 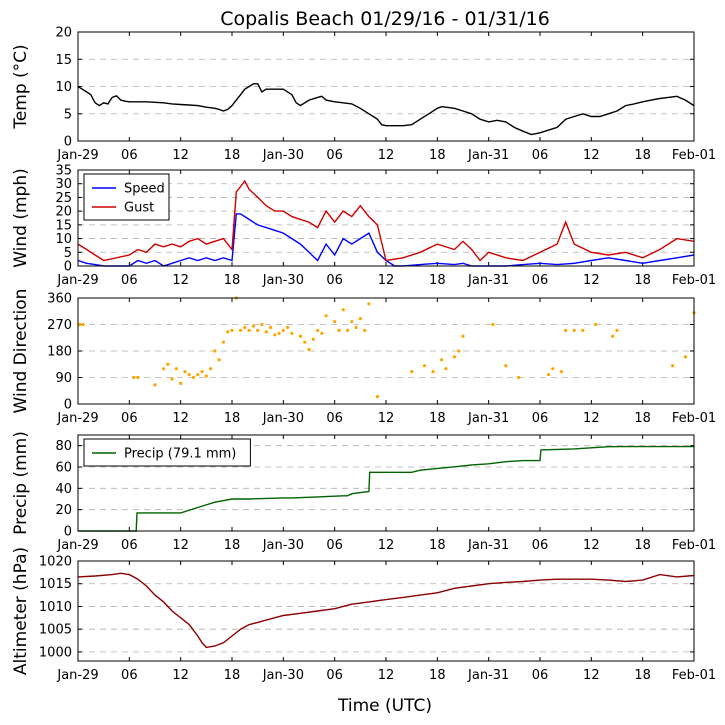 What do you see at coordinates (63, 212) in the screenshot?
I see `panel-1-ytick-label-4: 20` at bounding box center [63, 212].